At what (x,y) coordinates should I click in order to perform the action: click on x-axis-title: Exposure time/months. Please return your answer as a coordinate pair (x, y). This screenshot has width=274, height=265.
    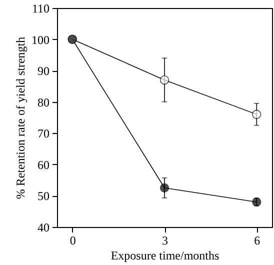
    Looking at the image, I should click on (165, 255).